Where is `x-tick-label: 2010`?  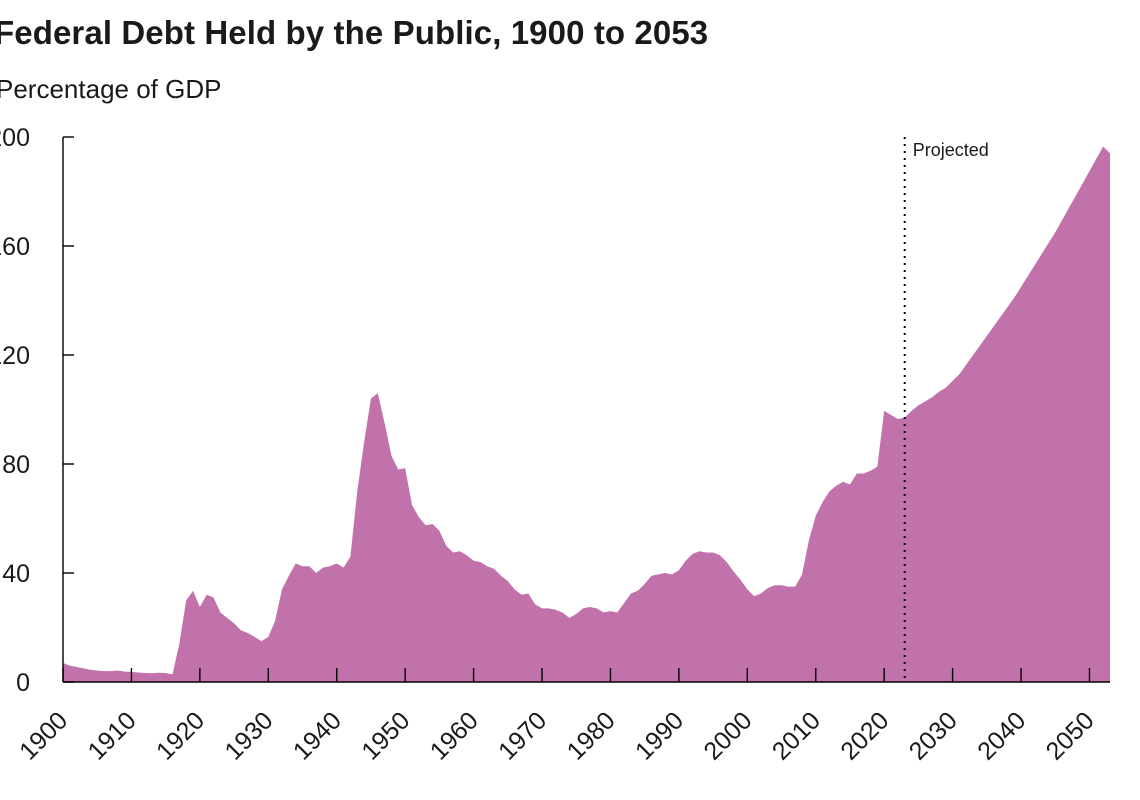 x-tick-label: 2010 is located at coordinates (796, 735).